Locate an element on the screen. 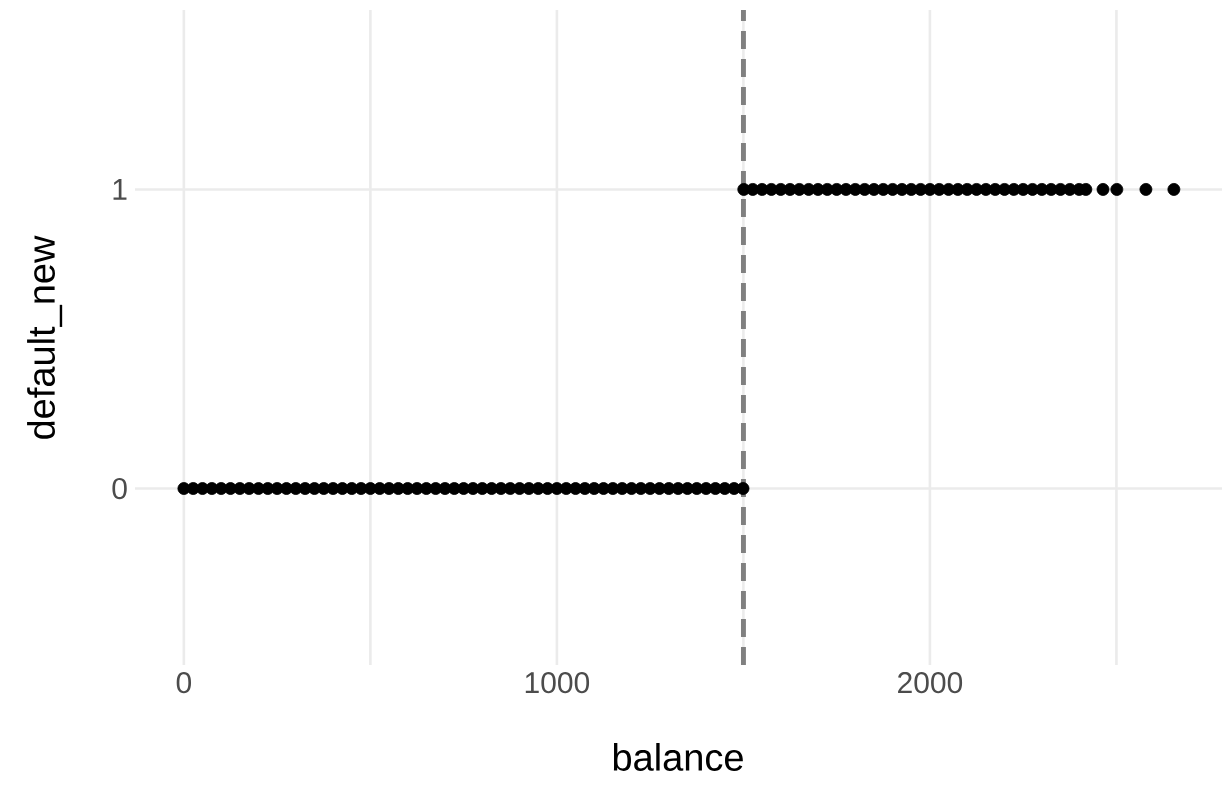  x-axis-title: balance is located at coordinates (678, 757).